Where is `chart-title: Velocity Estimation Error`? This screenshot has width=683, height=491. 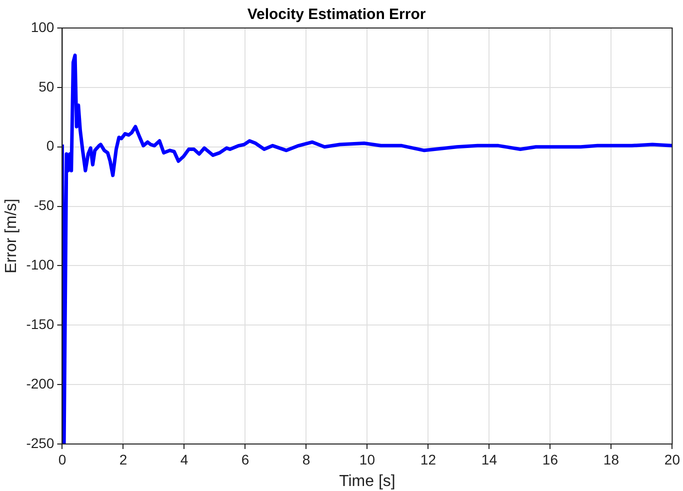 chart-title: Velocity Estimation Error is located at coordinates (336, 15).